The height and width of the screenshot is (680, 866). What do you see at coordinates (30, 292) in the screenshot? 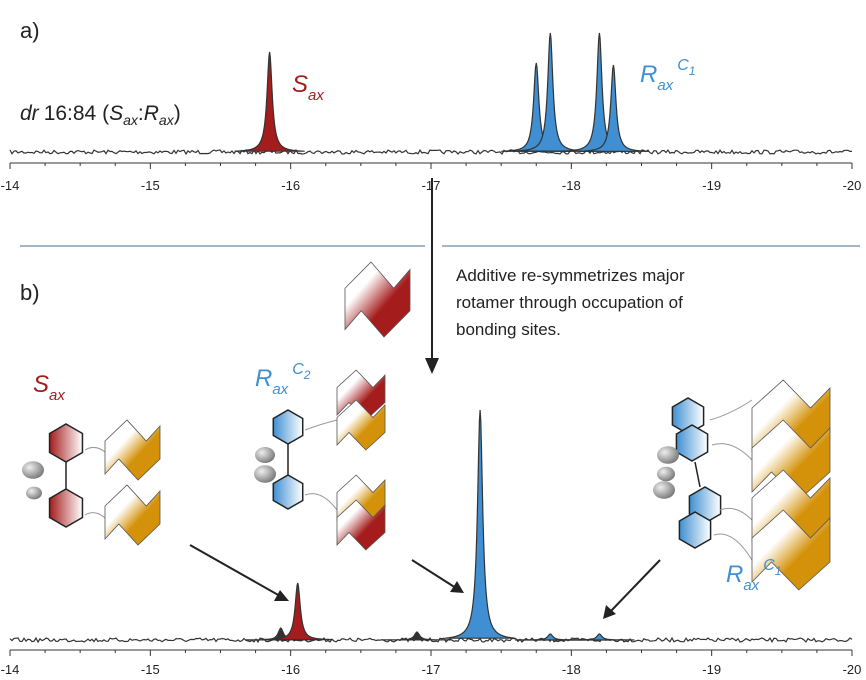
I see `panel-label: b)` at bounding box center [30, 292].